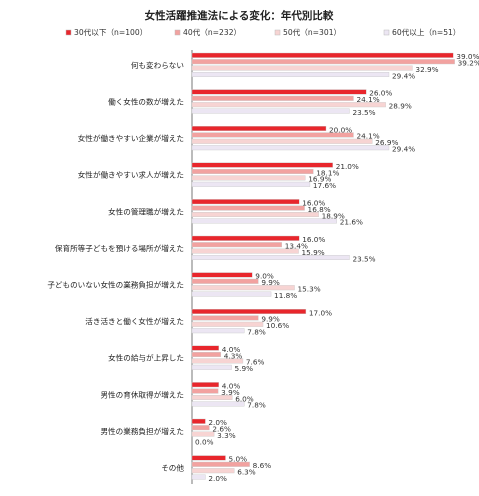 Image resolution: width=479 pixels, height=496 pixels. Describe the element at coordinates (246, 472) in the screenshot. I see `value-label-12-3: 6.3%` at that location.